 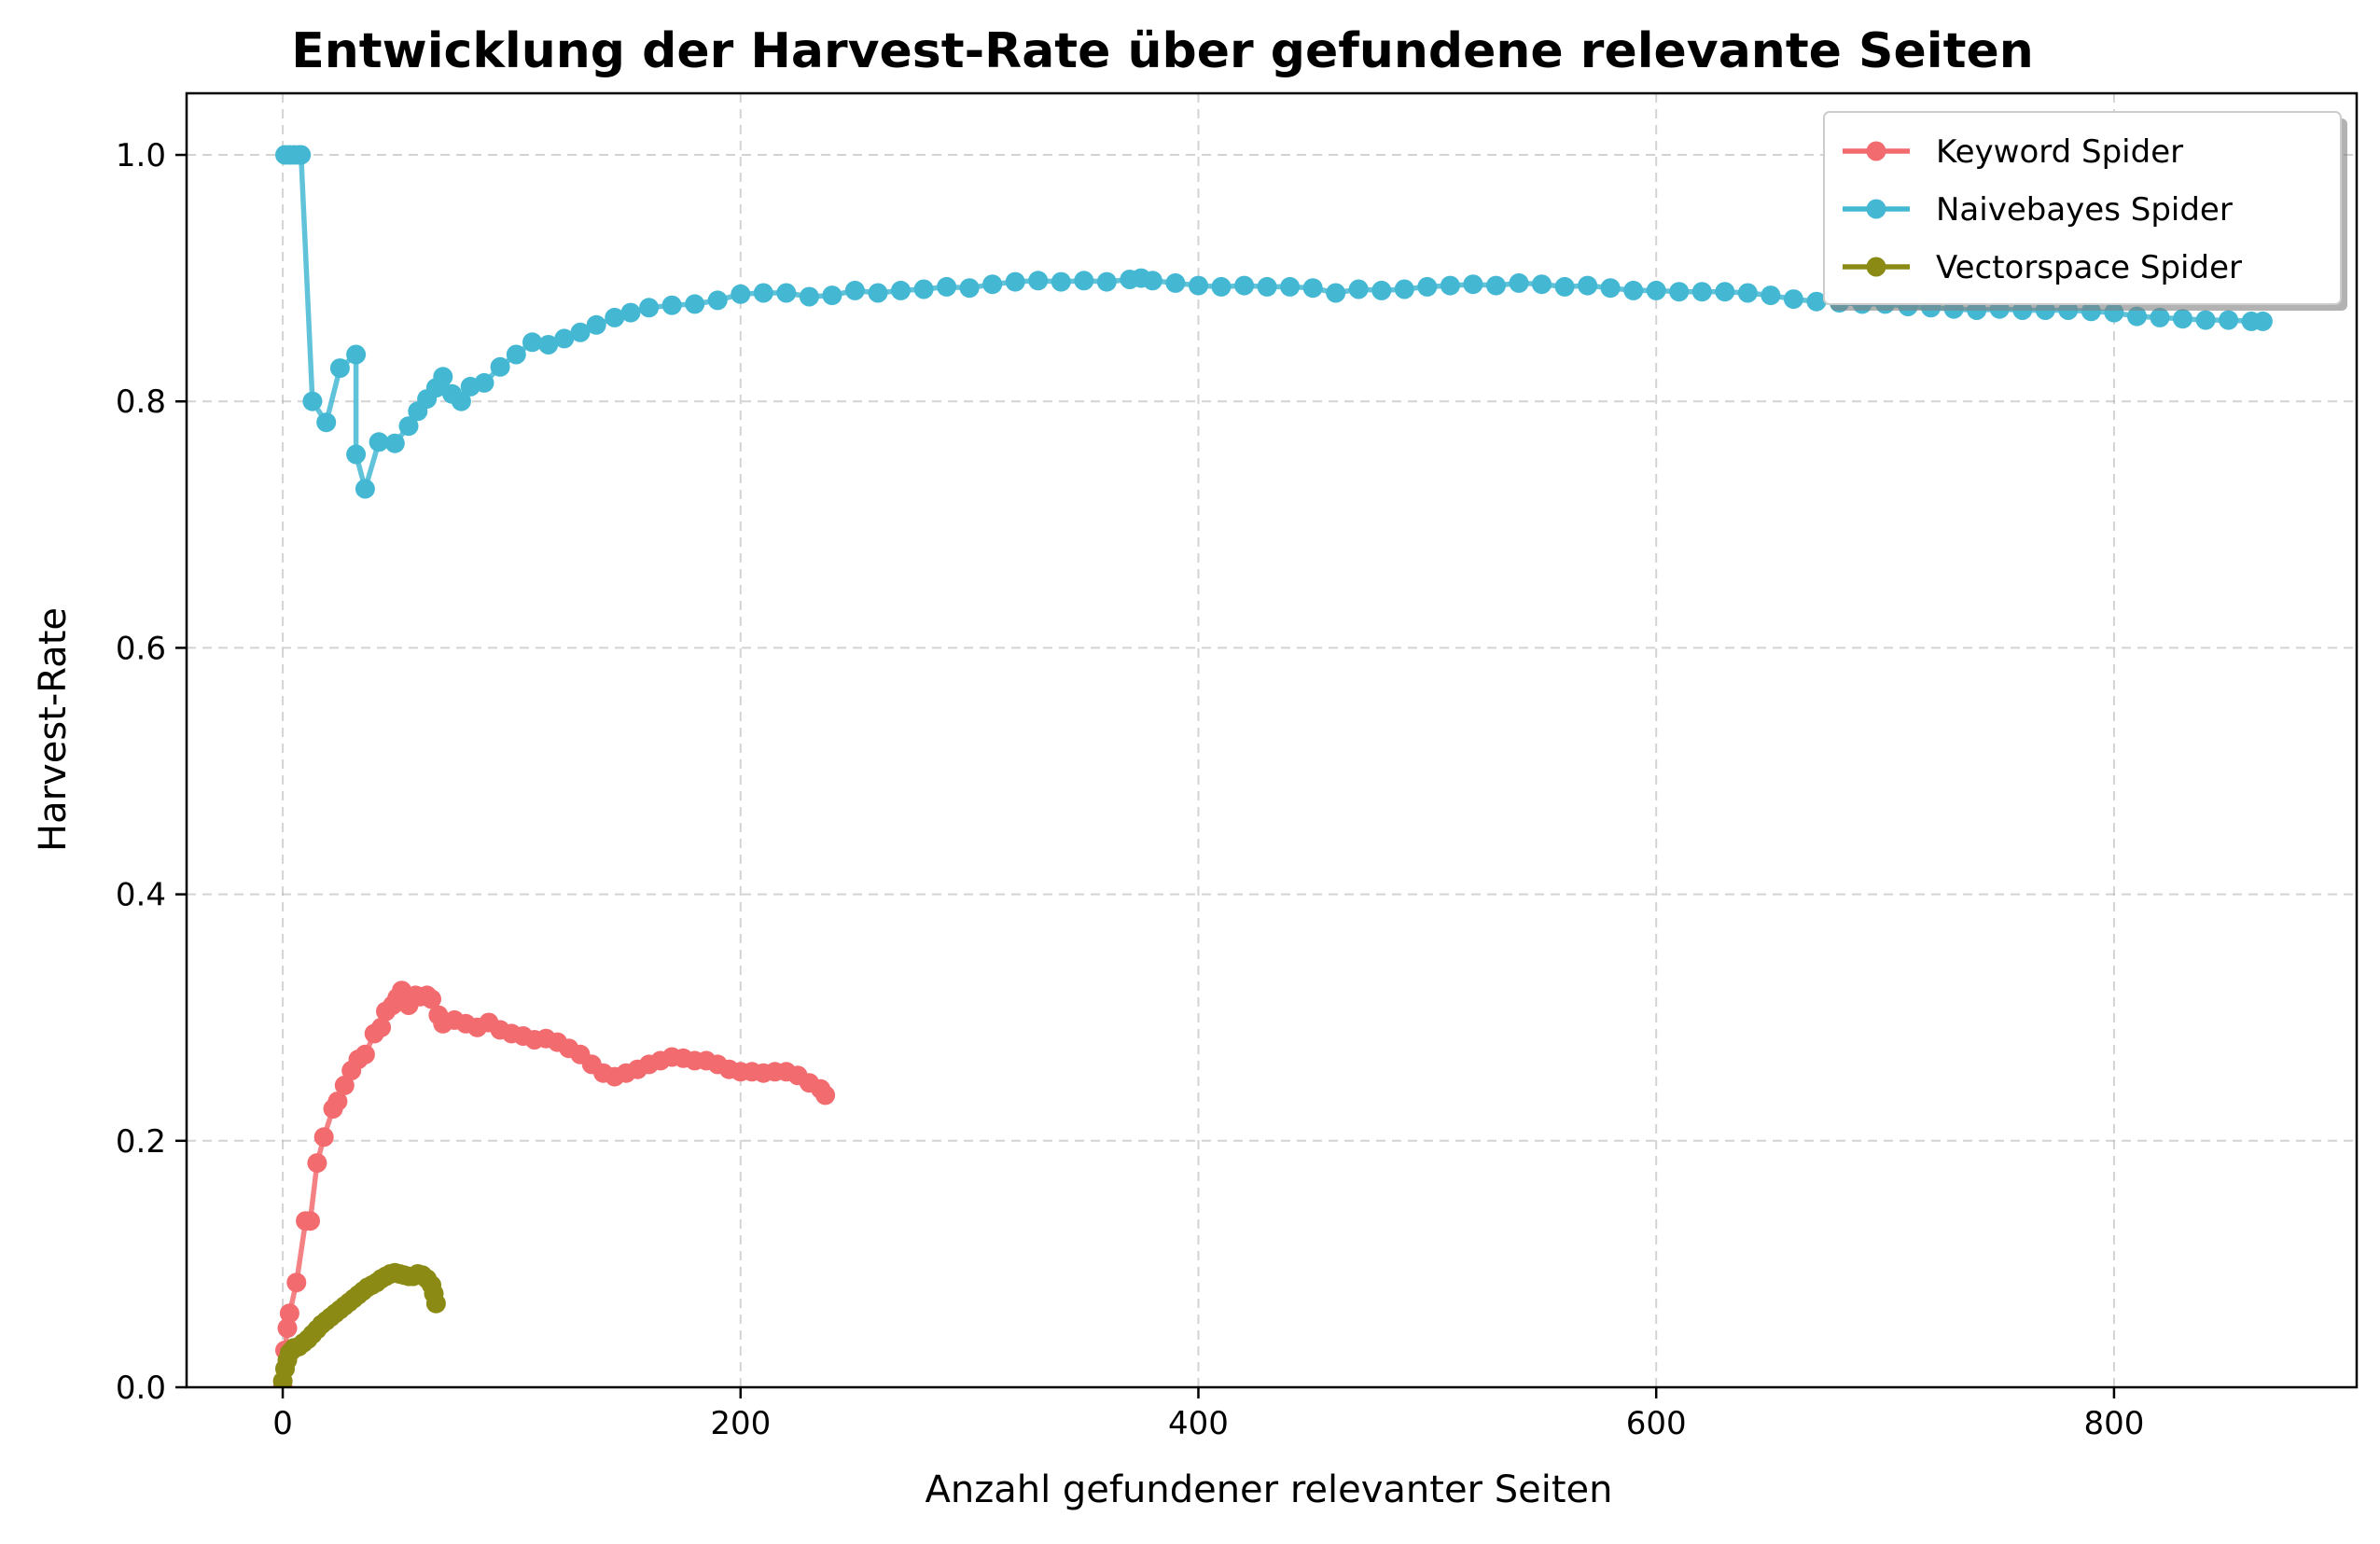 What do you see at coordinates (2089, 267) in the screenshot?
I see `vectorspace-spider-legend-label: Vectorspace Spider` at bounding box center [2089, 267].